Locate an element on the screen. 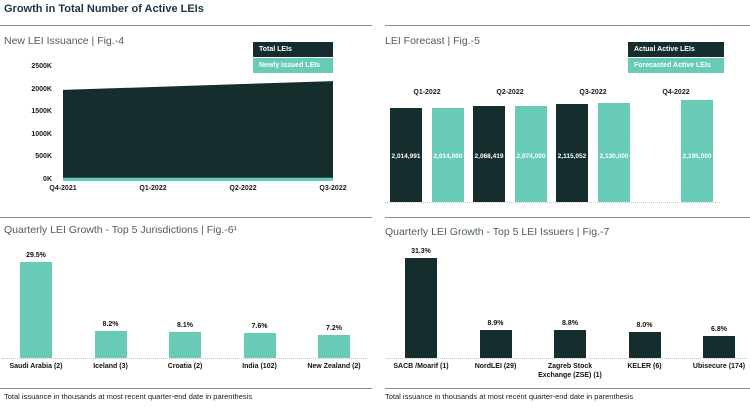 The image size is (750, 407). bar-value-label: 2,014,991 is located at coordinates (406, 156).